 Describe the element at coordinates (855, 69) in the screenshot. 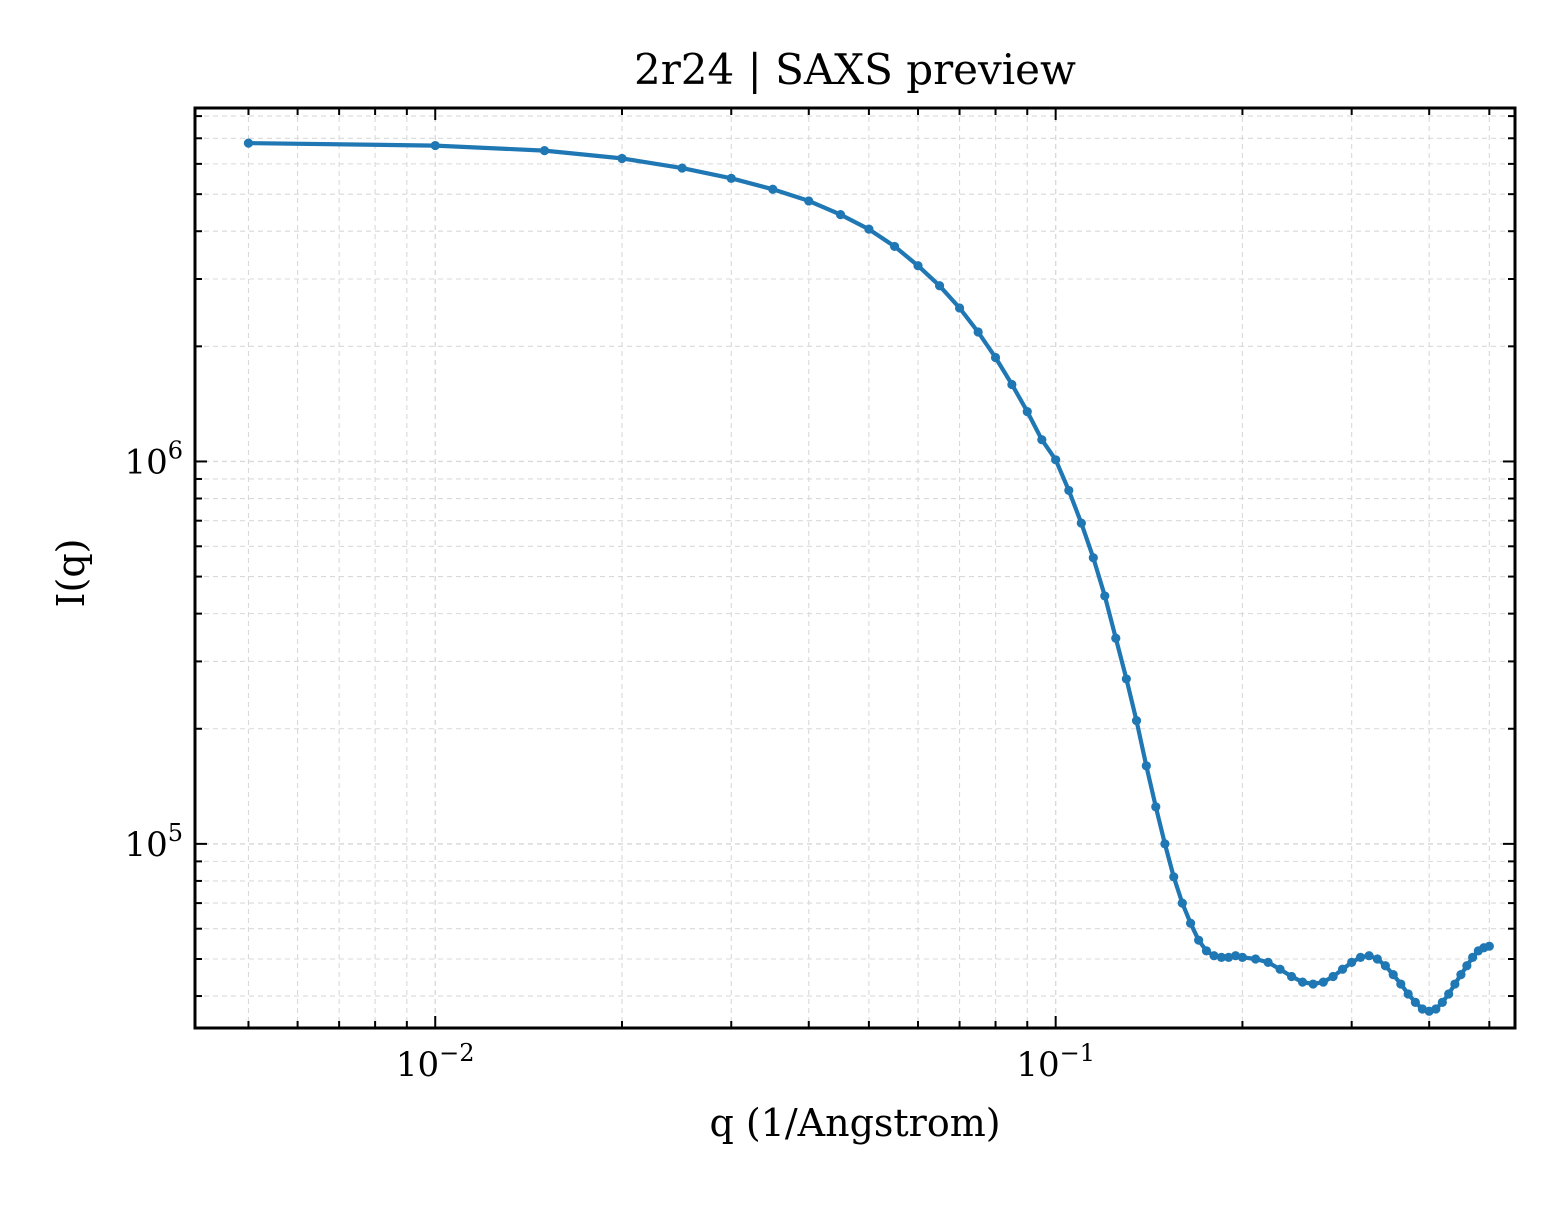

I see `chart-title: 2r24 | SAXS preview` at that location.